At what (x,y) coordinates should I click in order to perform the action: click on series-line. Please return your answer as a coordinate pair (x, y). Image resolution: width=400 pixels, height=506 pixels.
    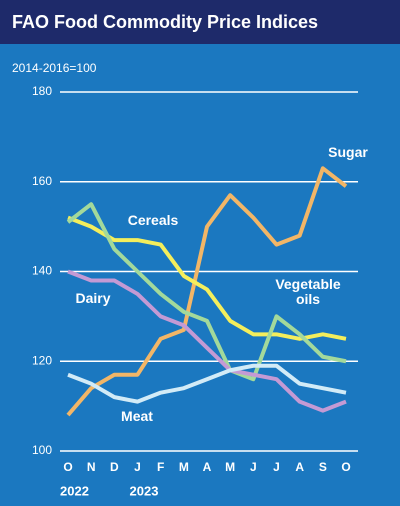
    Looking at the image, I should click on (207, 383).